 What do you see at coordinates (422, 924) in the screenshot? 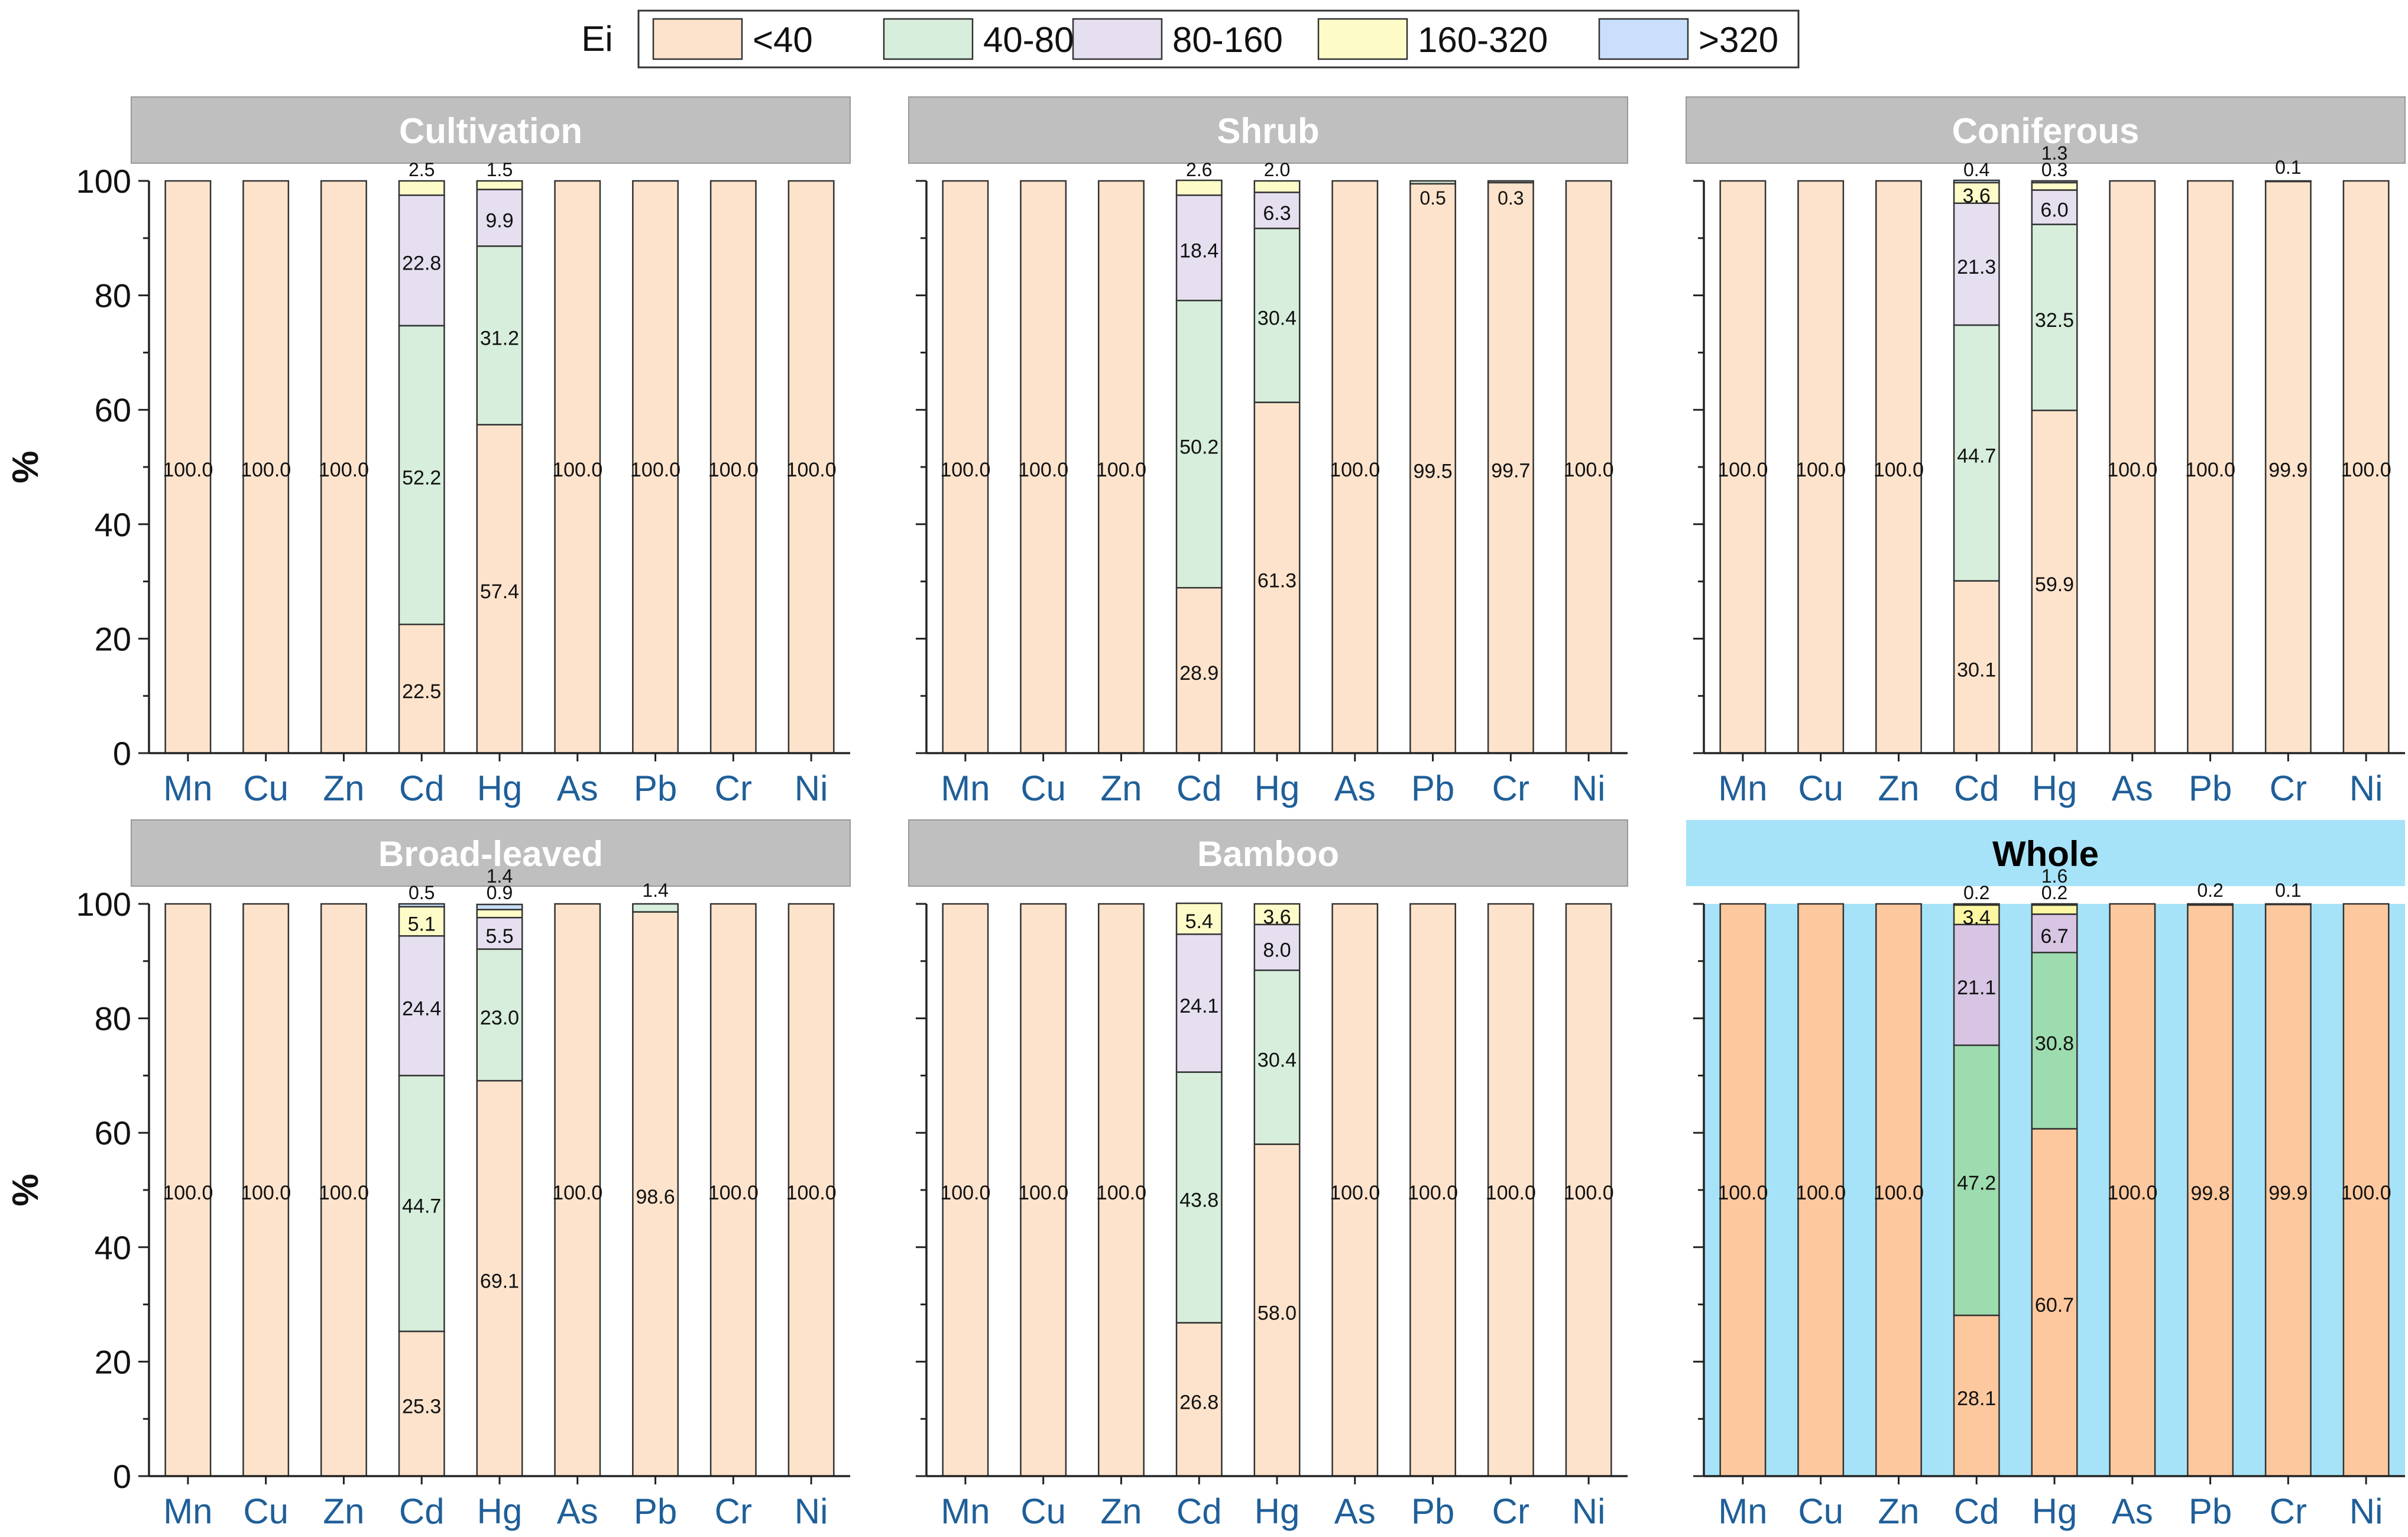
I see `panel-broad-leaved-label-cd-160-320: 5.1` at bounding box center [422, 924].